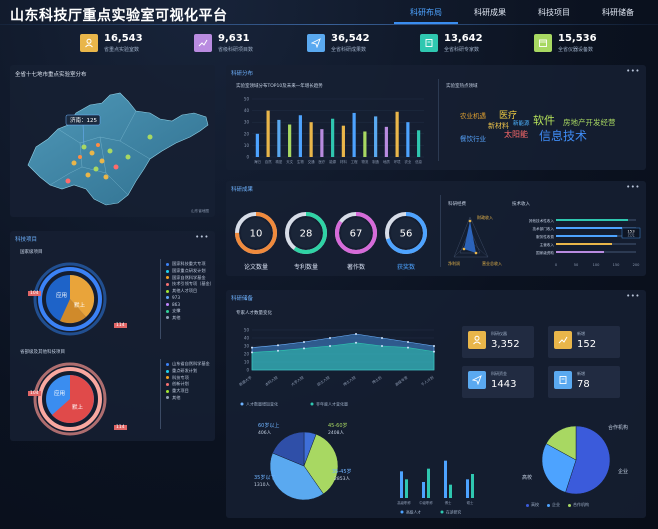  Describe the element at coordinates (576, 460) in the screenshot. I see `institution-pie-chart` at that location.